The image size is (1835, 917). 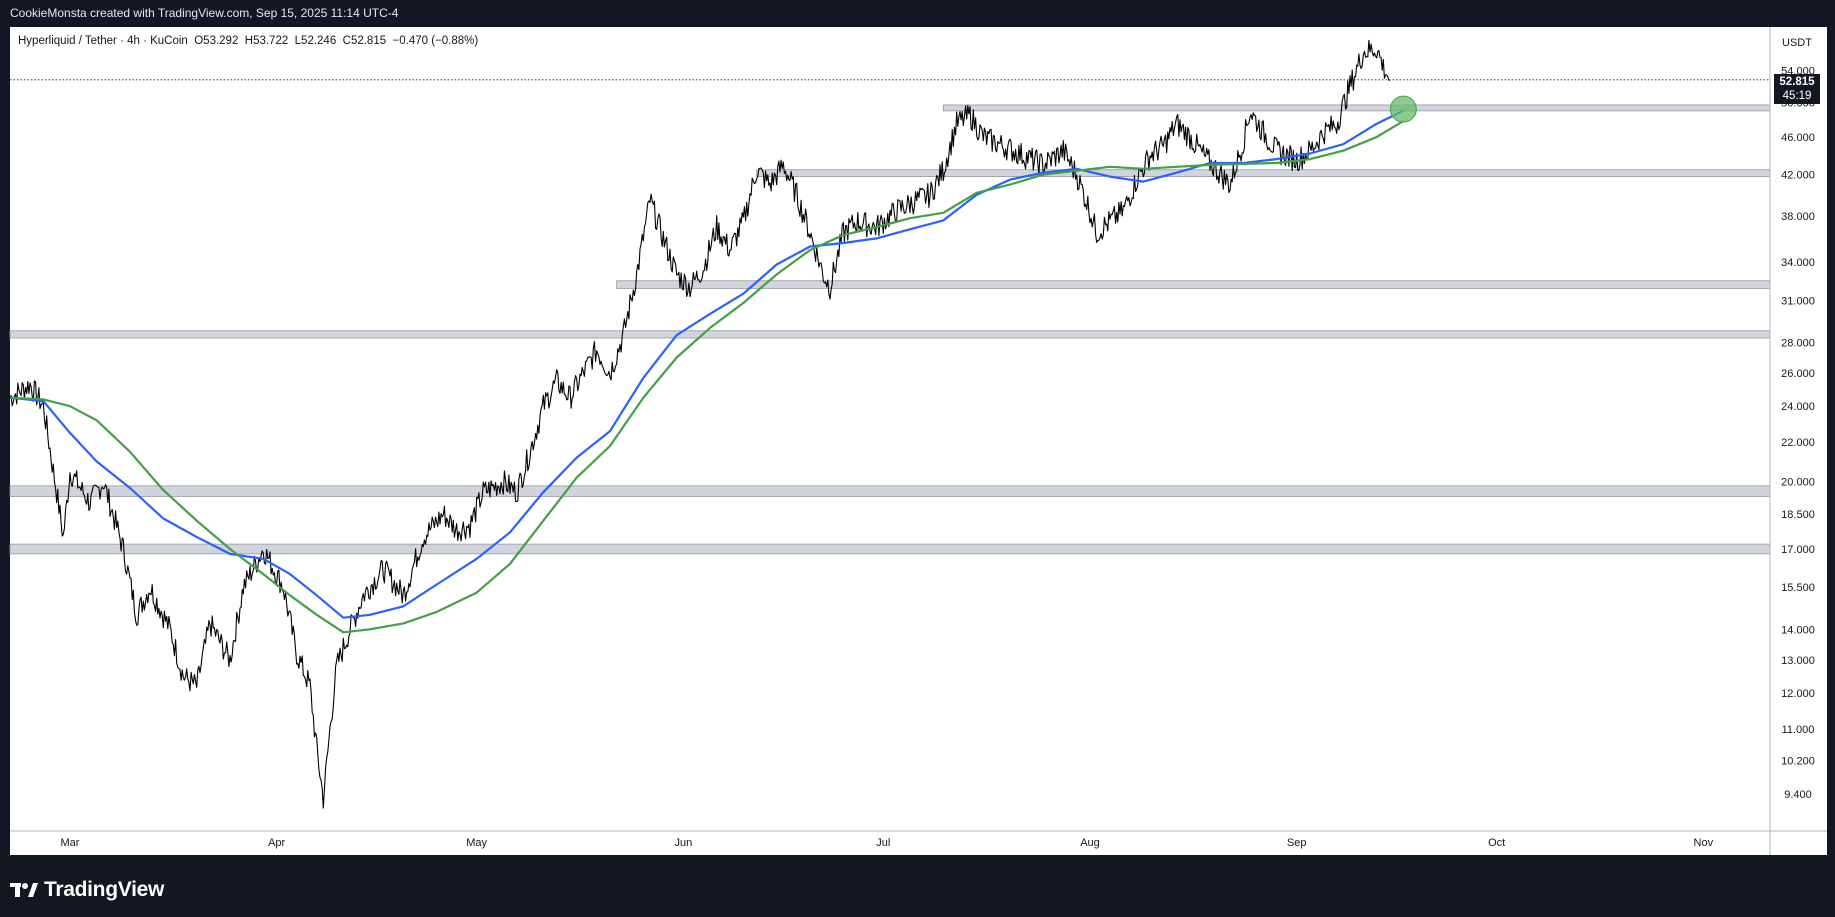 What do you see at coordinates (1798, 630) in the screenshot?
I see `y-tick-label: 14.000` at bounding box center [1798, 630].